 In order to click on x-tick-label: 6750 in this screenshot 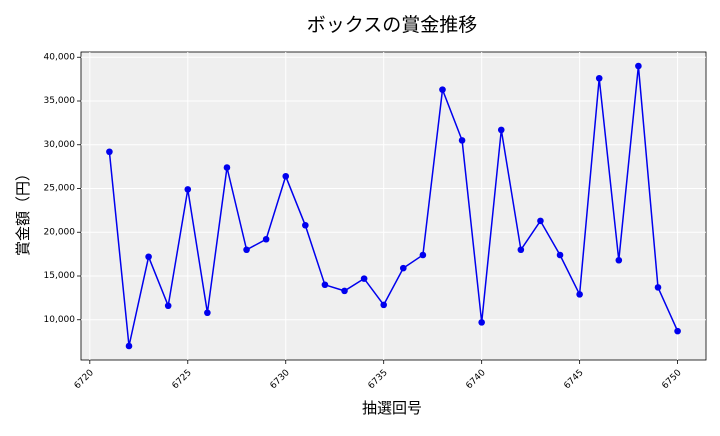, I will do `click(671, 379)`.